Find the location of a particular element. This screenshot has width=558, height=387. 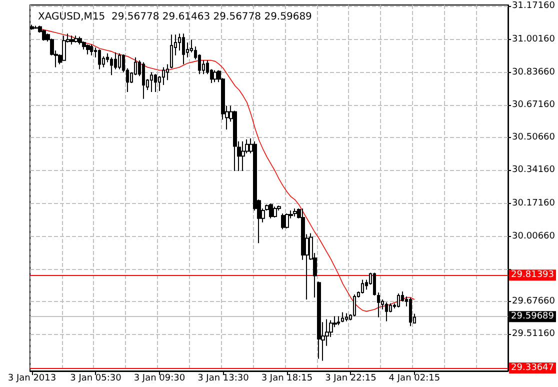

x-tick-label: 3 Jan 05:30 is located at coordinates (96, 379).